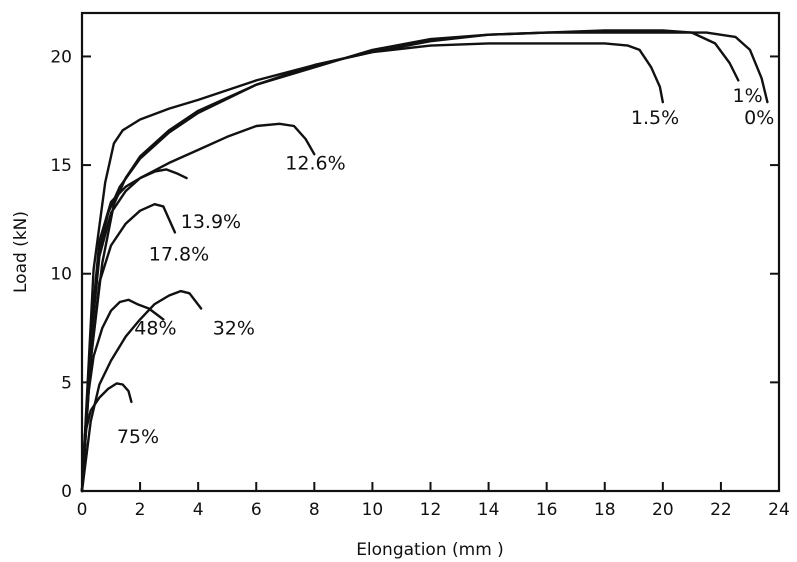 The image size is (797, 562). I want to click on series-line-32pct, so click(141, 391).